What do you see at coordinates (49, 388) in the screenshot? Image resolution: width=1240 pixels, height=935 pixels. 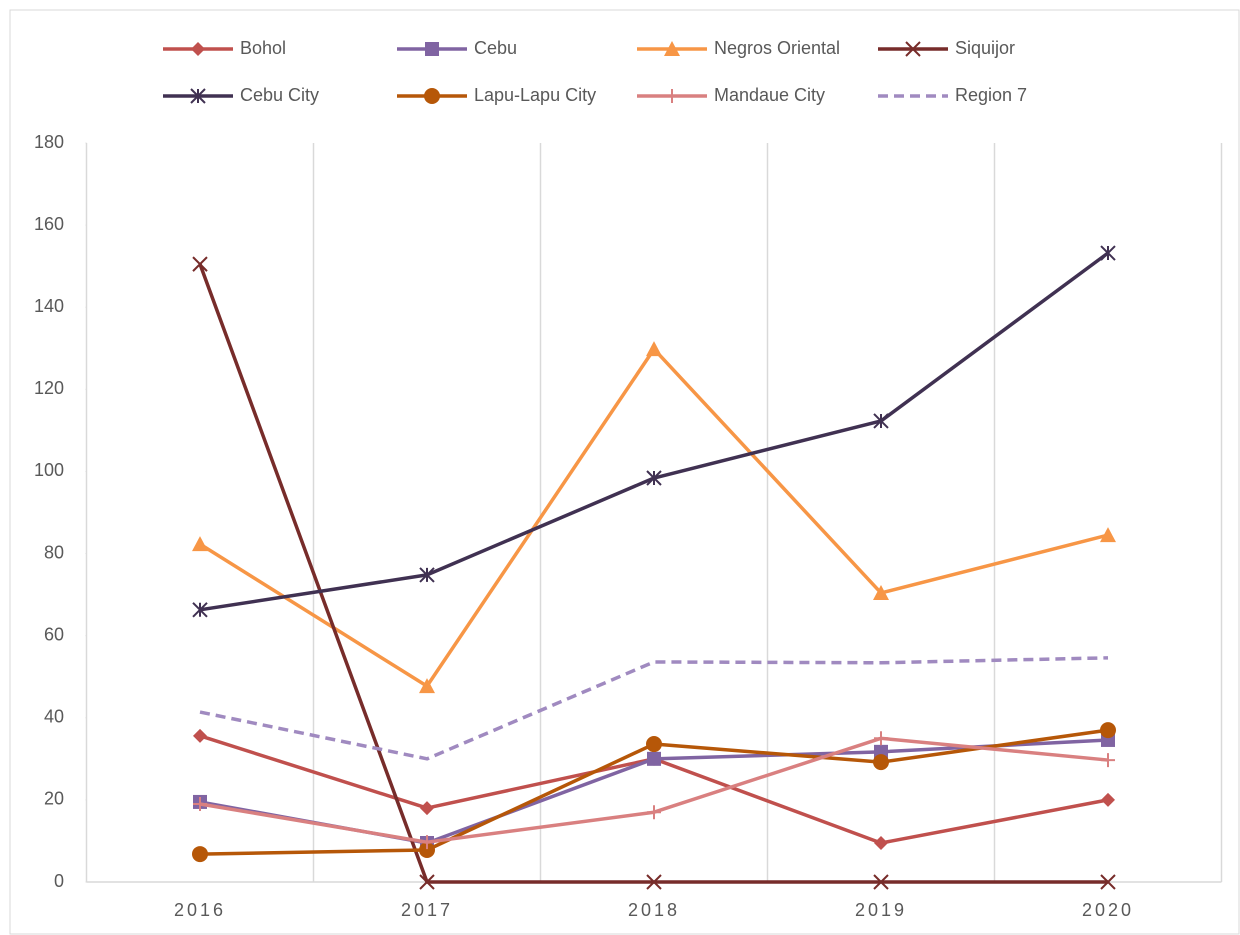 I see `y-tick-label: 120` at bounding box center [49, 388].